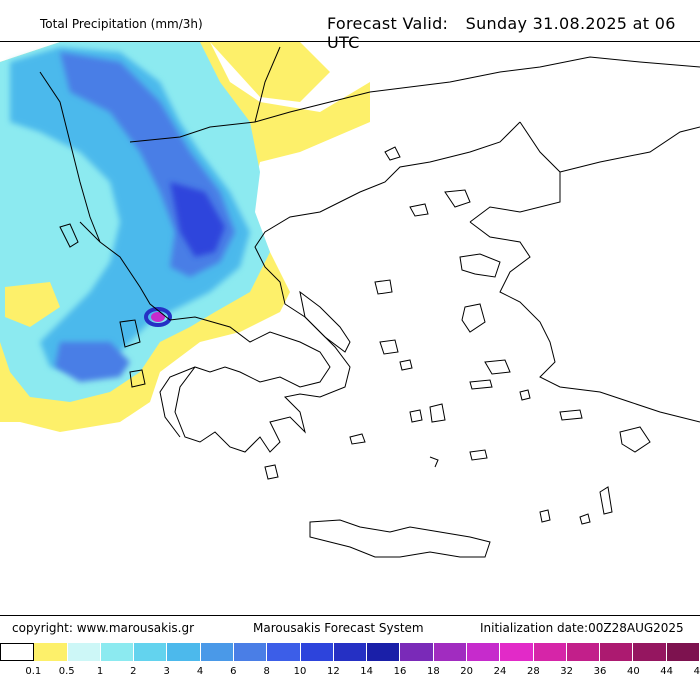 This screenshot has height=700, width=700. What do you see at coordinates (367, 671) in the screenshot?
I see `legend-label: 14` at bounding box center [367, 671].